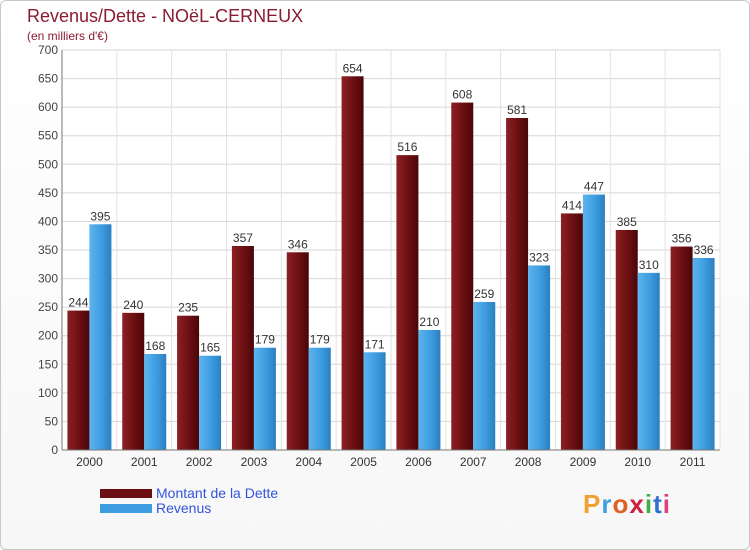  I want to click on y-tick-label: 600, so click(48, 107).